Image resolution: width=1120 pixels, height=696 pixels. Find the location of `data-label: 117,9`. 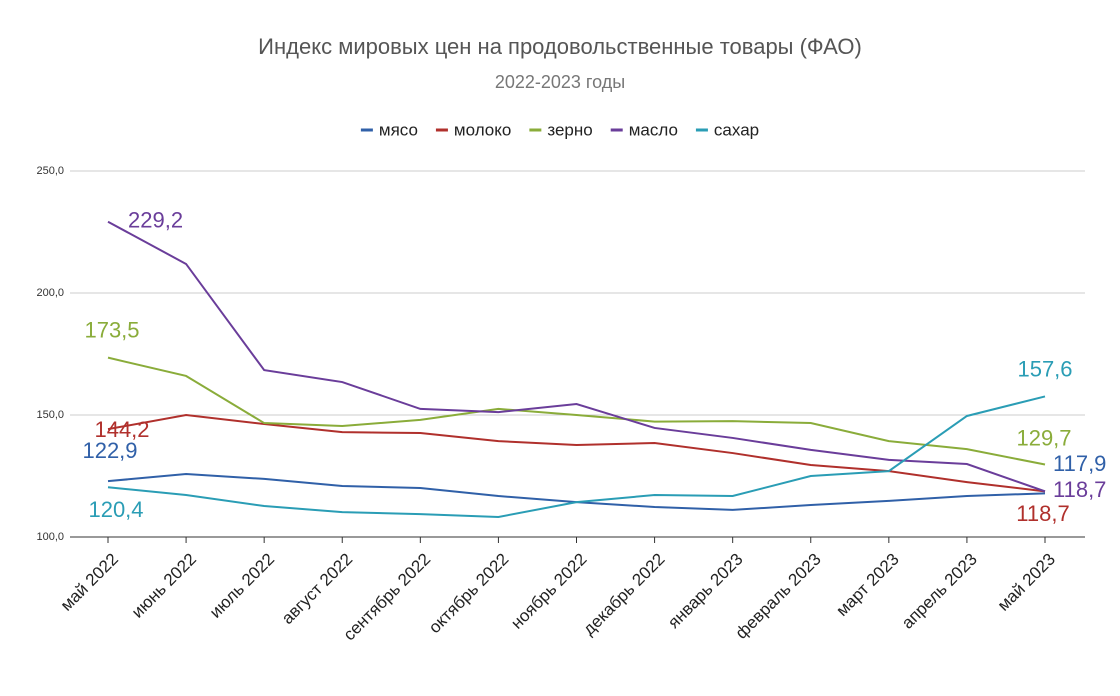

data-label: 117,9 is located at coordinates (1079, 463).